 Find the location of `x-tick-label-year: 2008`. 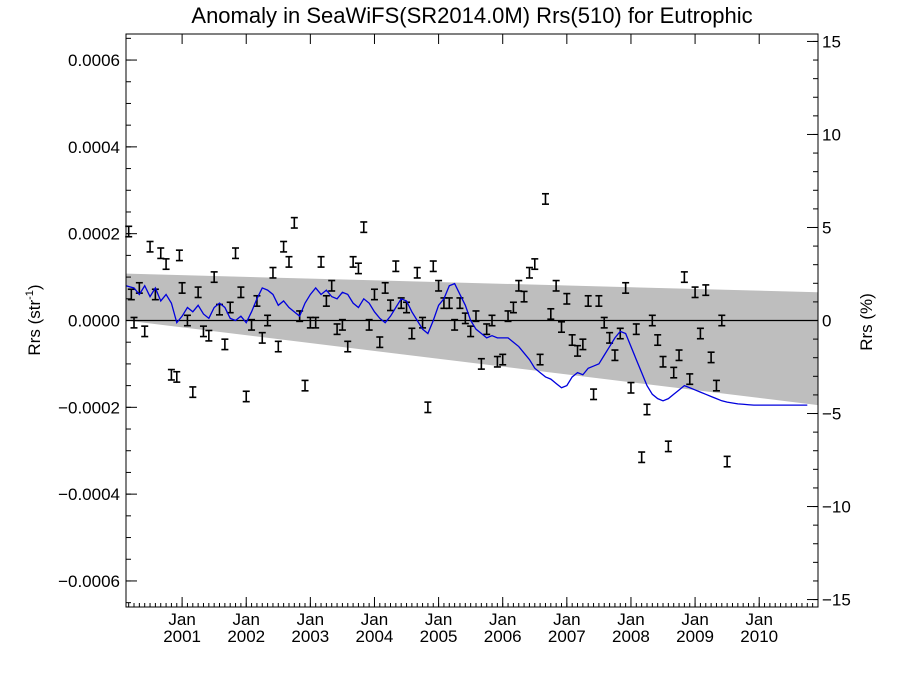

x-tick-label-year: 2008 is located at coordinates (631, 636).